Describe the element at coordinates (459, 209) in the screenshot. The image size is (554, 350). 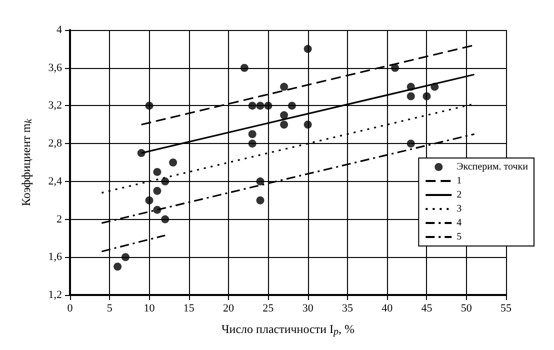
I see `legend-label: 3` at that location.